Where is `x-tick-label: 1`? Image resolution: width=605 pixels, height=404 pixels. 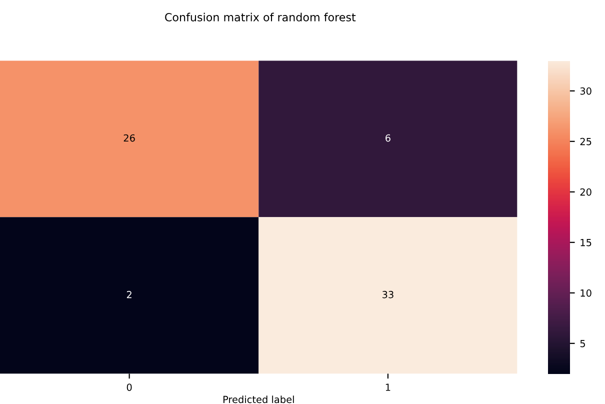 x-tick-label: 1 is located at coordinates (388, 387).